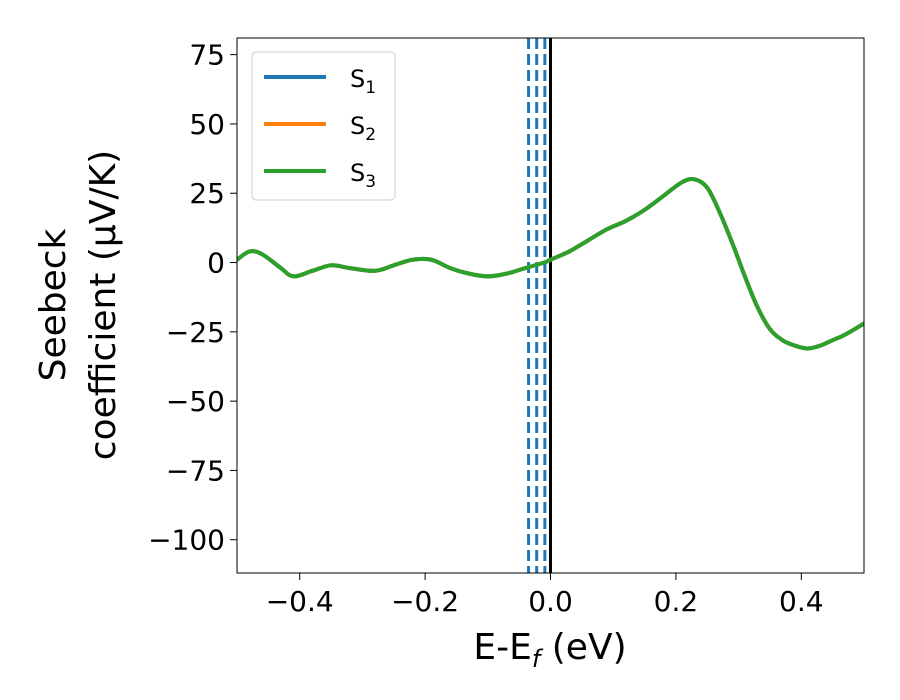 The image size is (900, 700). I want to click on legend-label-2: S2, so click(363, 128).